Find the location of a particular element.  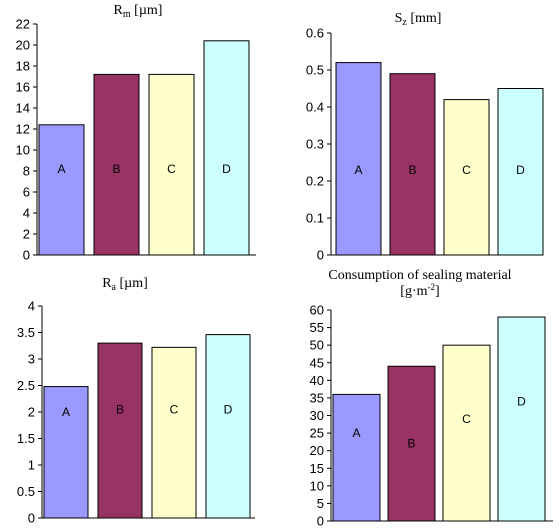

chart-title-ra: Ra [µm] is located at coordinates (125, 284).